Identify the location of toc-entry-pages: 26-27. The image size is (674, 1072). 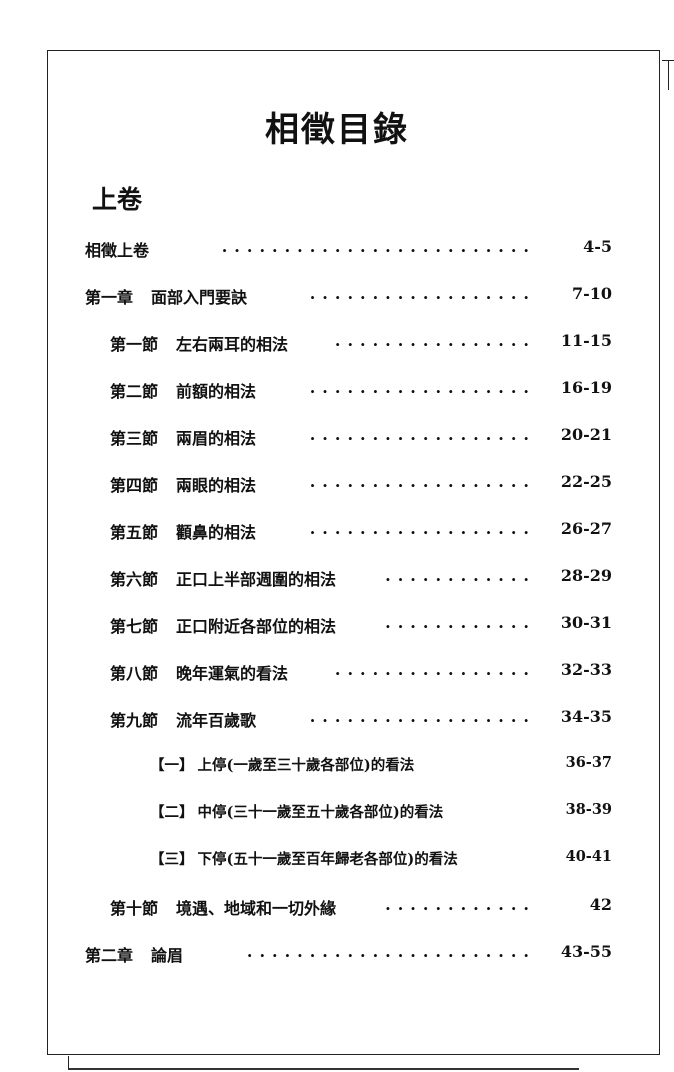
(586, 528).